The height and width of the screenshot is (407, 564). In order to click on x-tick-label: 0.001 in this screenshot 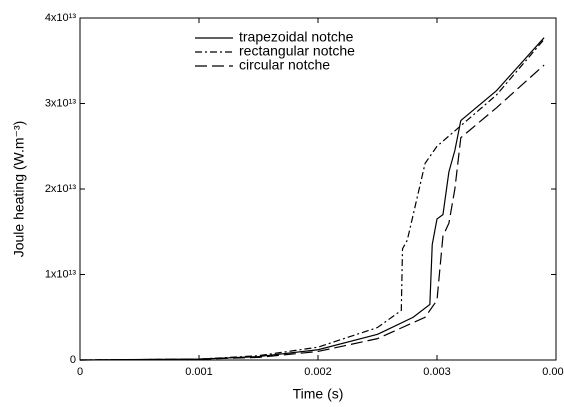, I will do `click(199, 372)`.